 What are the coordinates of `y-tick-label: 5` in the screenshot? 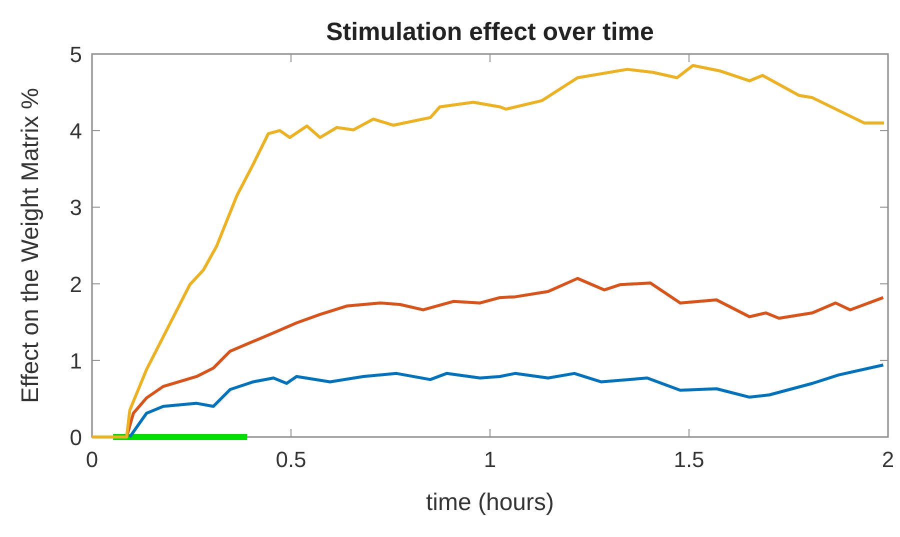 It's located at (76, 54).